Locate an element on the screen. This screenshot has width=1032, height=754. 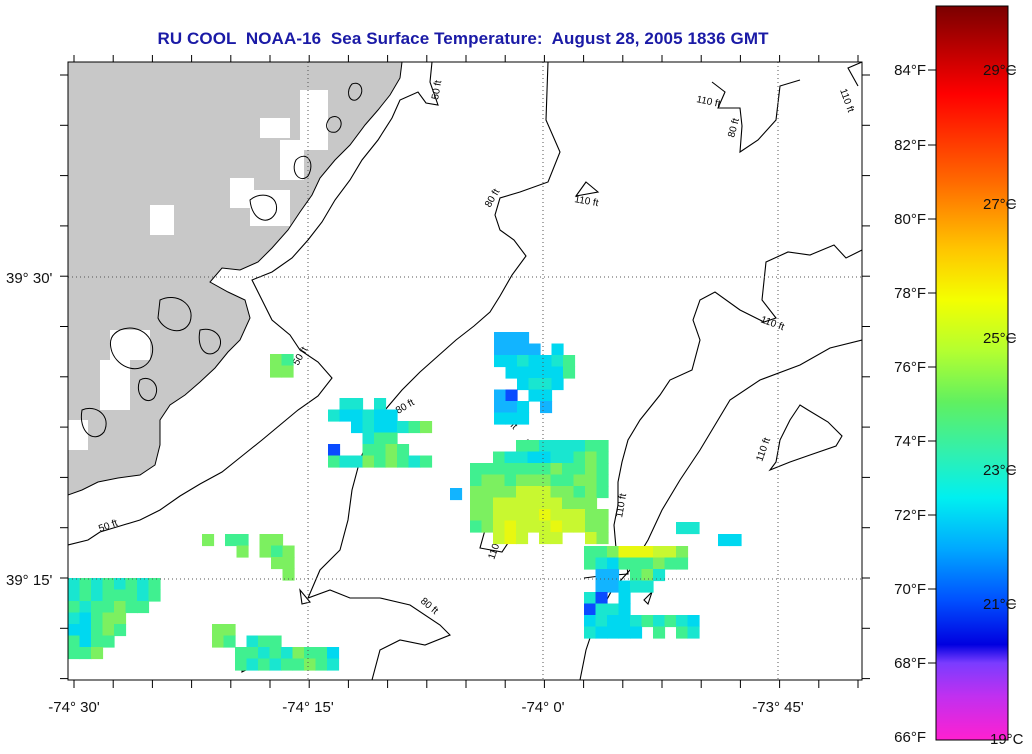
cb-f-70: 70°F is located at coordinates (910, 589).